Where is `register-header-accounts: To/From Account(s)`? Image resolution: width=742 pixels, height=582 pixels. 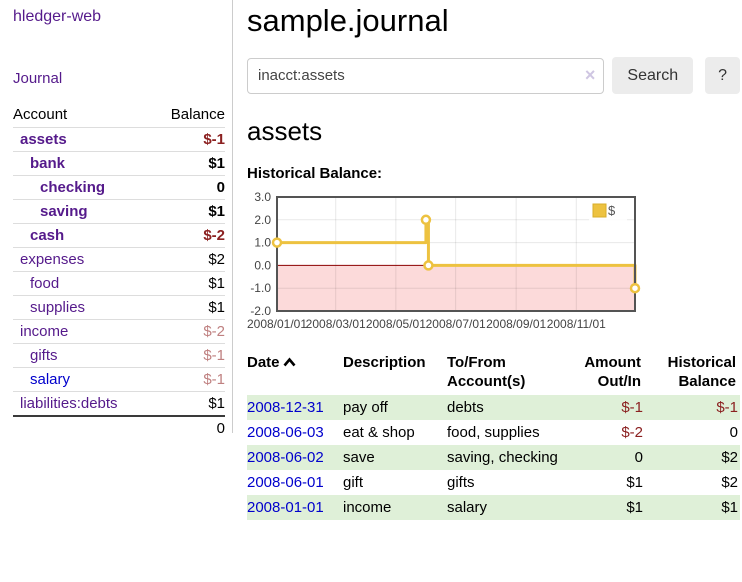
register-header-accounts: To/From Account(s) is located at coordinates (486, 372).